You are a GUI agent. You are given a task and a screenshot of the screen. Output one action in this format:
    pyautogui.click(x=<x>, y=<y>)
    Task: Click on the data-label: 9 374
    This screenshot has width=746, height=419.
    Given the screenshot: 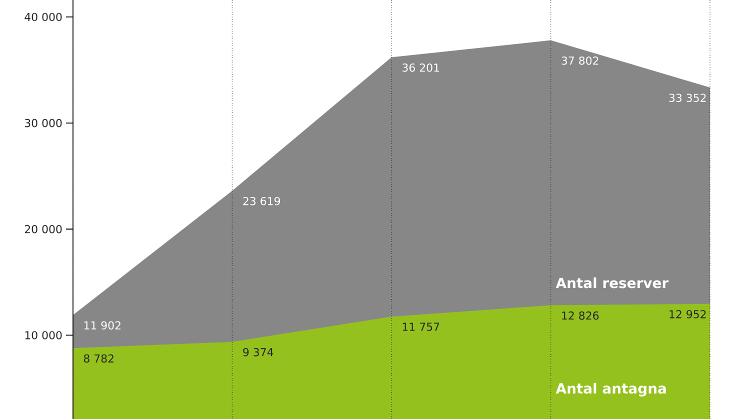 What is the action you would take?
    pyautogui.click(x=258, y=352)
    